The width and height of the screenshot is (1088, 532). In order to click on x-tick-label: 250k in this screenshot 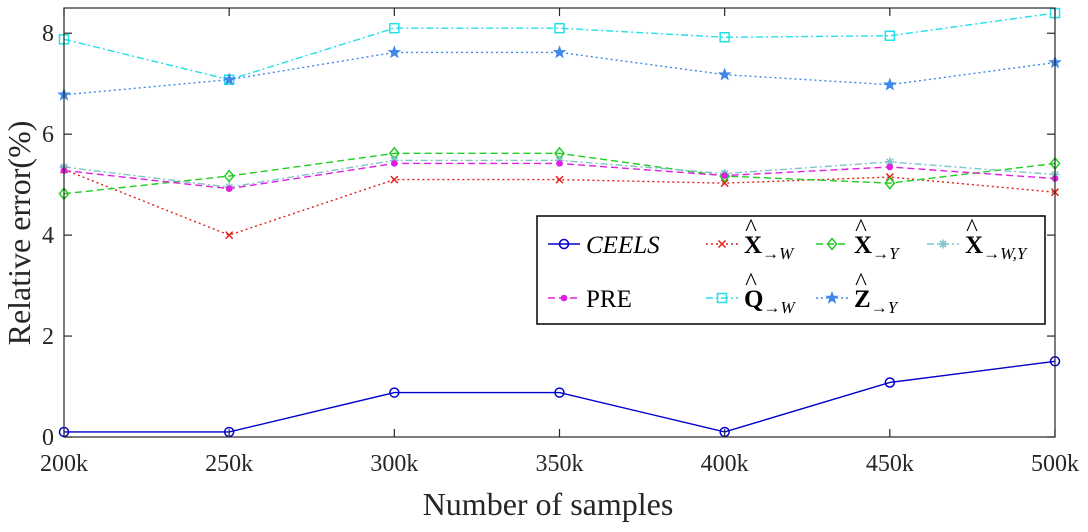, I will do `click(229, 464)`.